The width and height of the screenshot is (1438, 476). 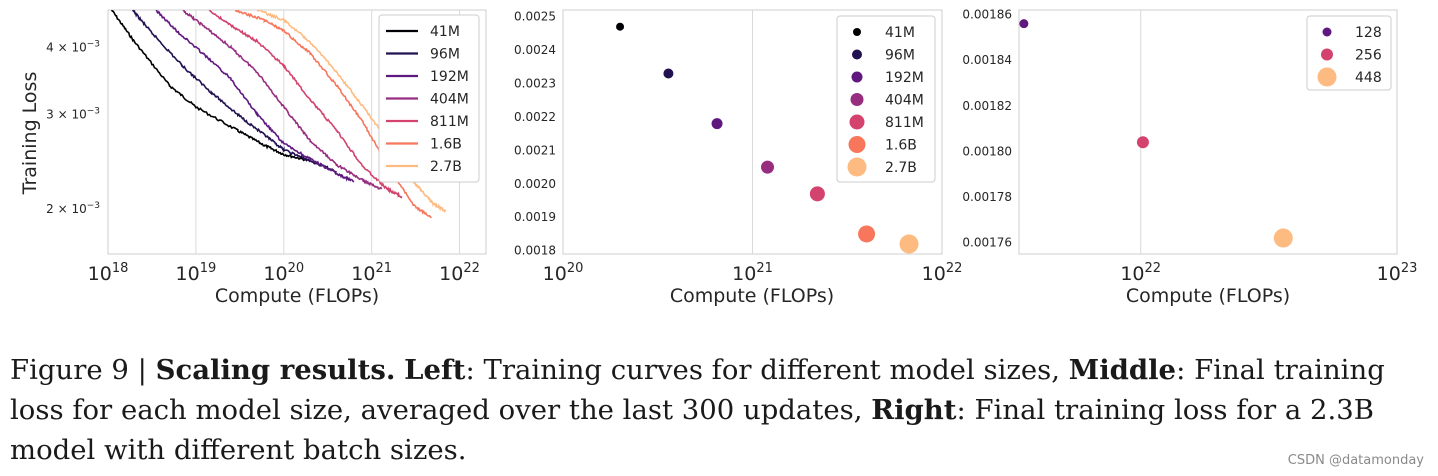 I want to click on mid-y-tick-label: 0.0019, so click(x=535, y=217).